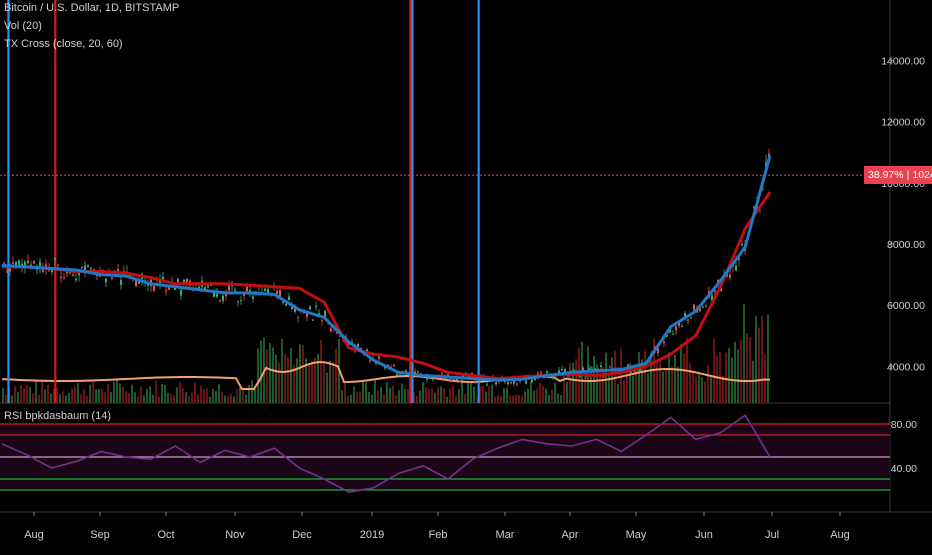 This screenshot has height=555, width=932. Describe the element at coordinates (57, 416) in the screenshot. I see `rsi-legend: RSI bpkdasbaum (14)` at that location.